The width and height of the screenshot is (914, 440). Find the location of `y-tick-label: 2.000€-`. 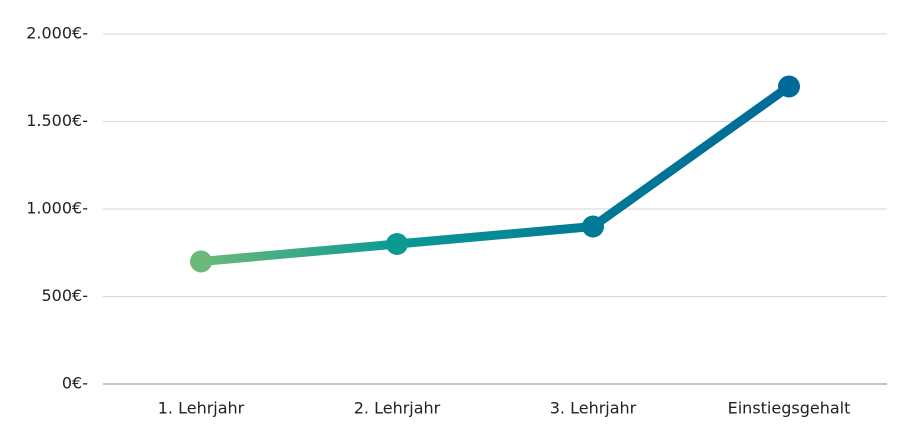

y-tick-label: 2.000€- is located at coordinates (57, 33).